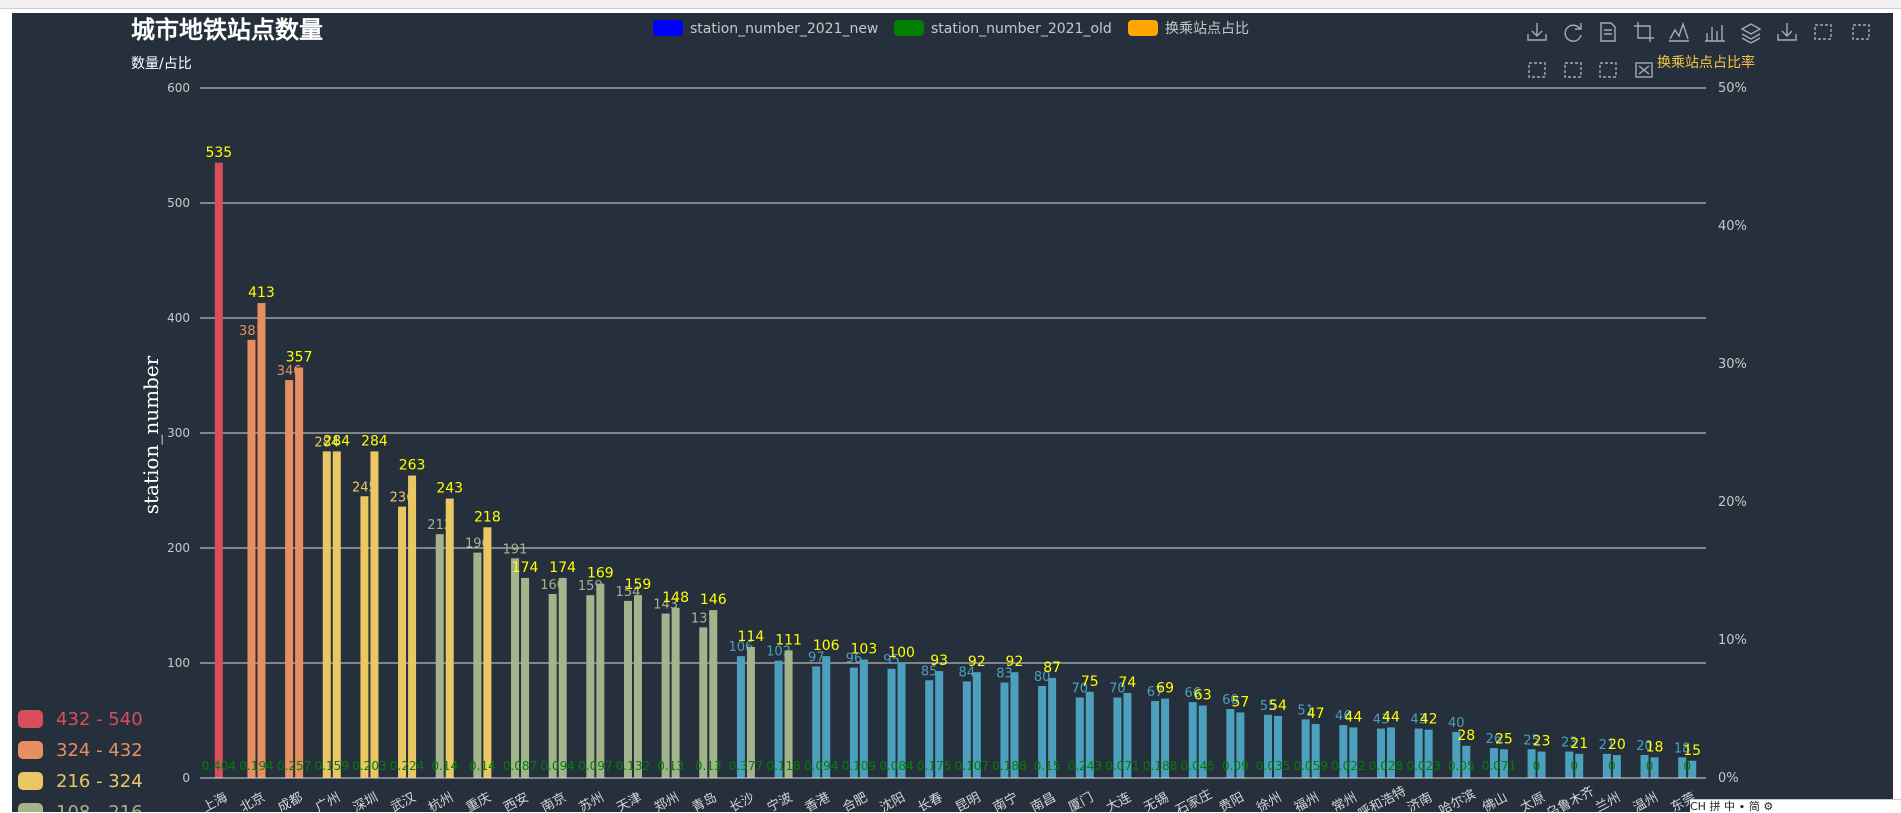 This screenshot has width=1901, height=813. What do you see at coordinates (1537, 70) in the screenshot?
I see `keep-select-icon` at bounding box center [1537, 70].